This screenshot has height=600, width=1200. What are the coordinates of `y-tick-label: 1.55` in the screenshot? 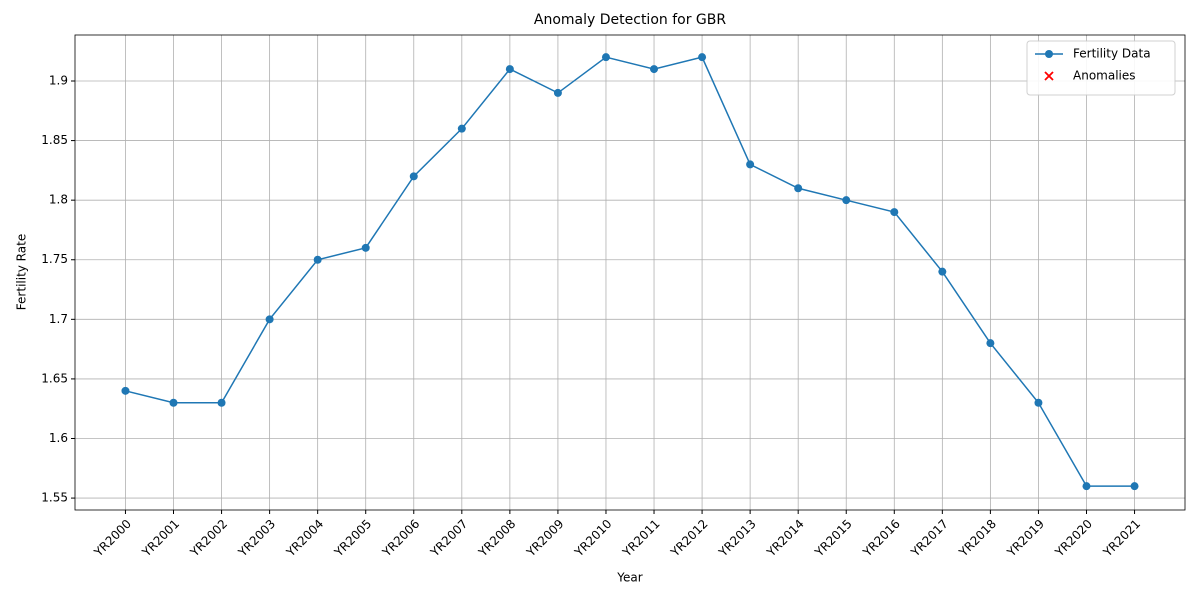 It's located at (54, 498).